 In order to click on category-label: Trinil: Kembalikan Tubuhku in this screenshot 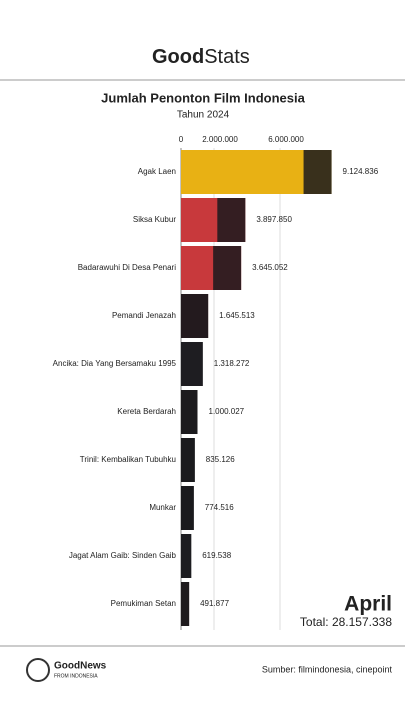, I will do `click(128, 459)`.